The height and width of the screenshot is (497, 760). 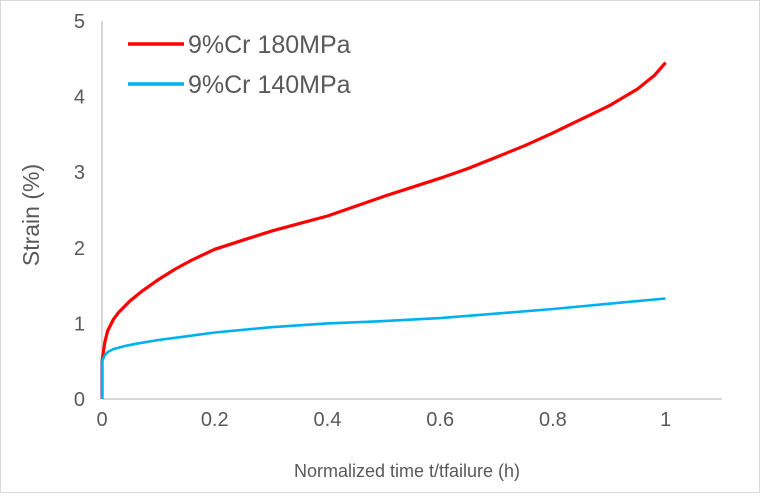 What do you see at coordinates (101, 420) in the screenshot?
I see `x-tick-label: 0` at bounding box center [101, 420].